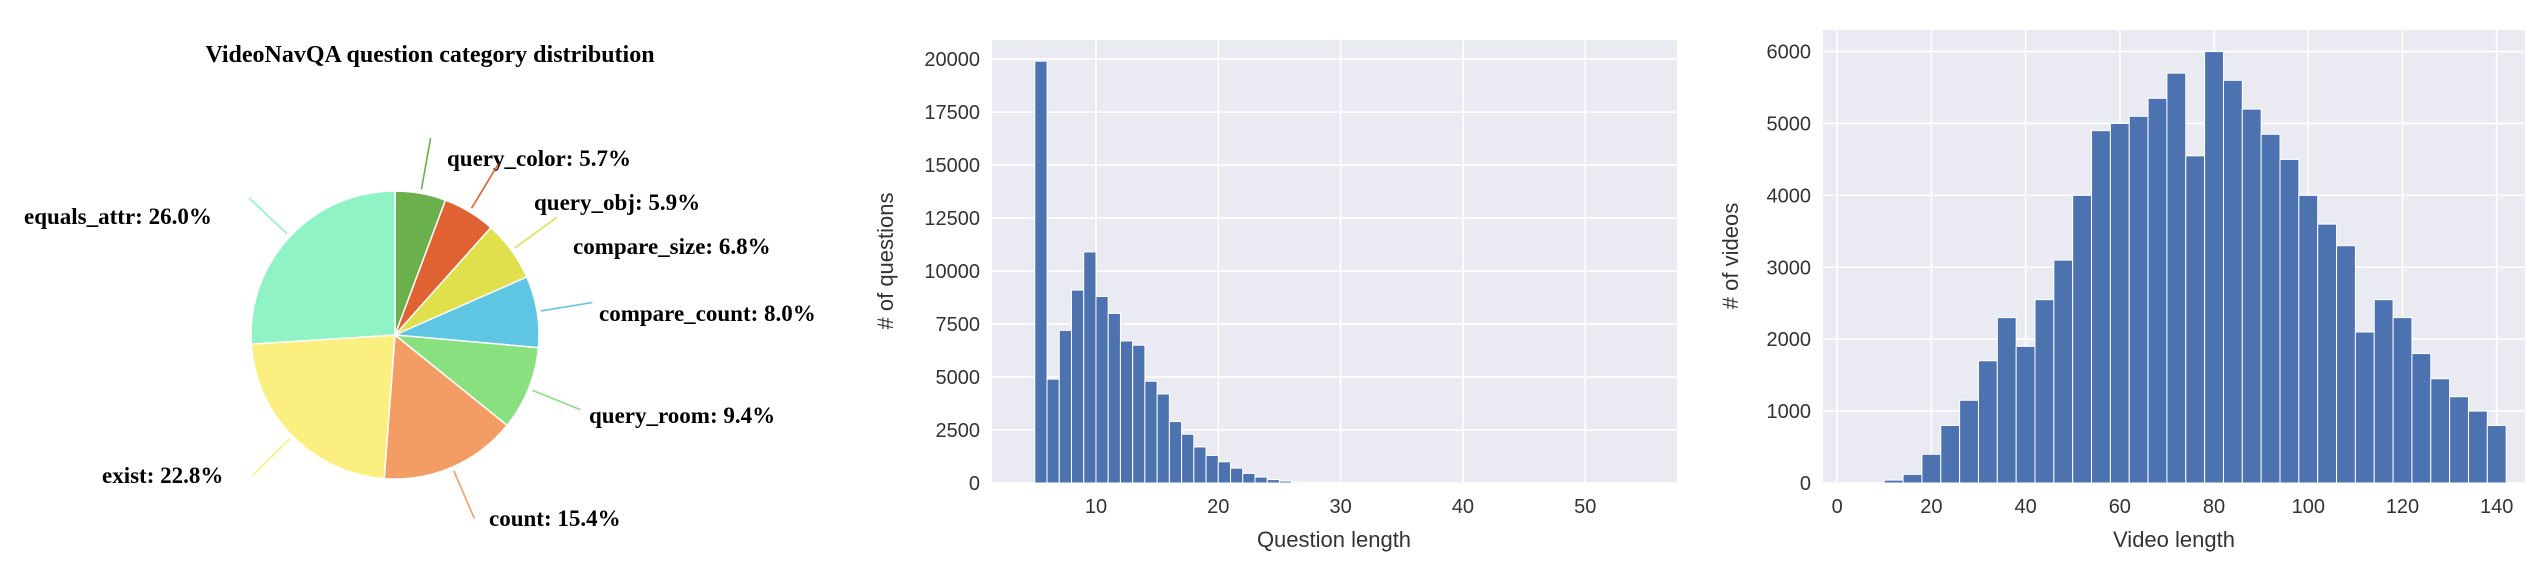 This screenshot has height=570, width=2534. I want to click on y-tick-label: 6000, so click(1789, 53).